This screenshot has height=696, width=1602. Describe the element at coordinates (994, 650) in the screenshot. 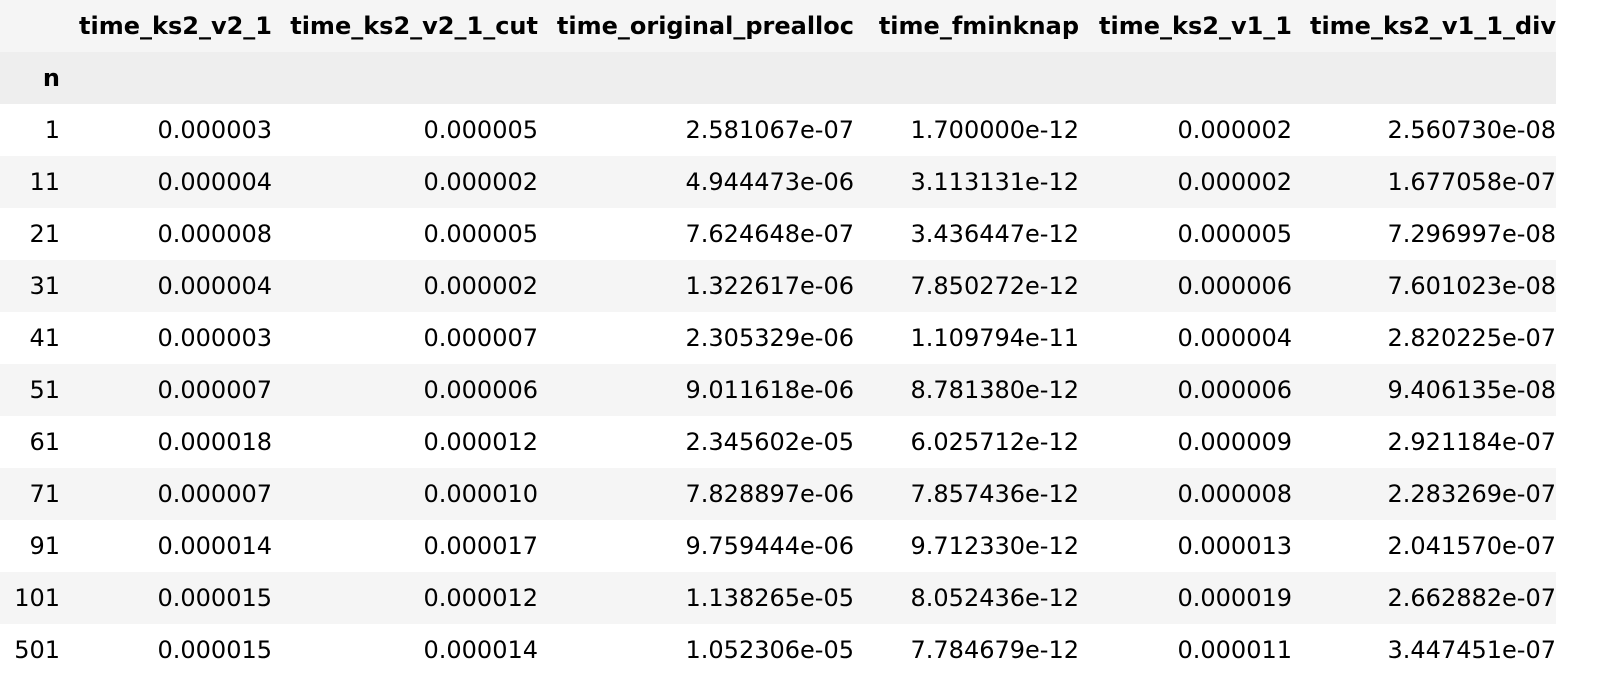

I see `table-cell: 7.784679e-12` at that location.